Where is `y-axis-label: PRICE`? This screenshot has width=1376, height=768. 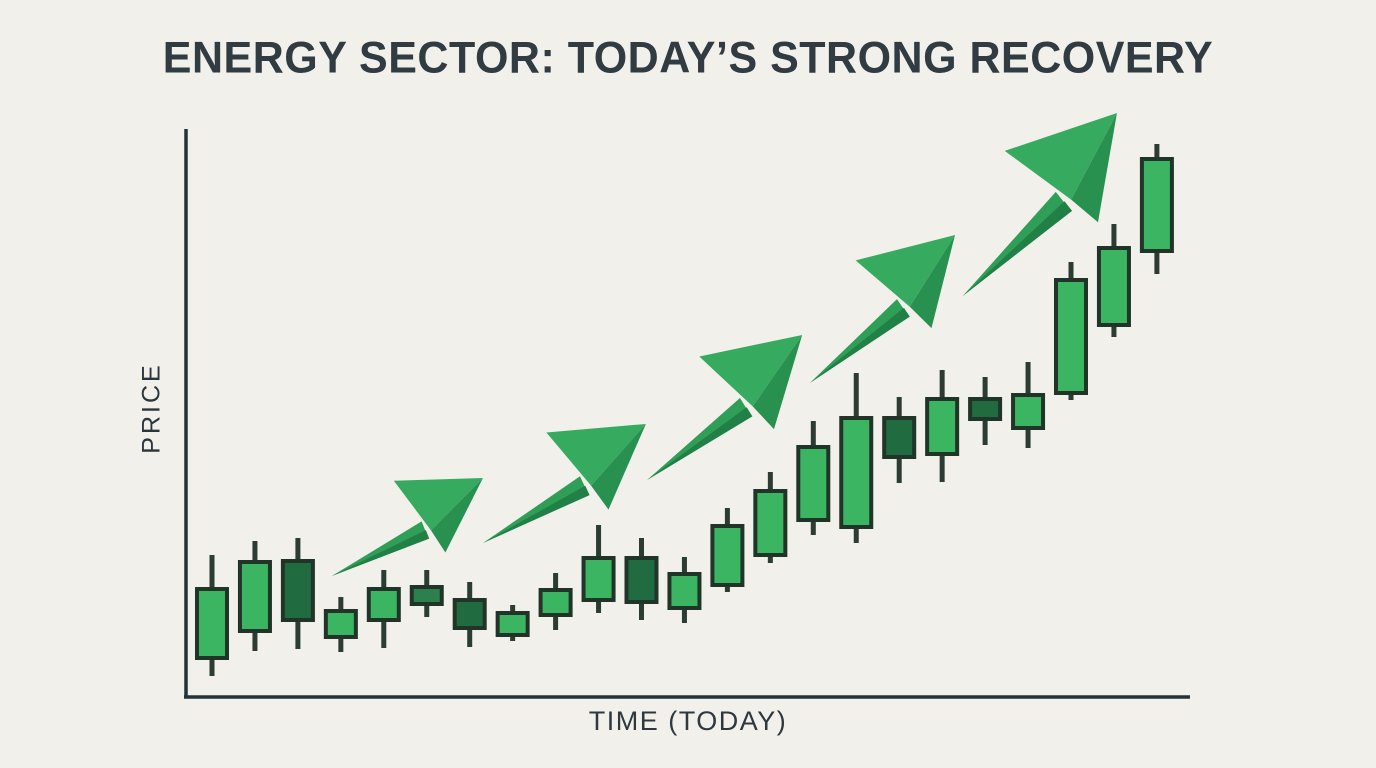 y-axis-label: PRICE is located at coordinates (151, 408).